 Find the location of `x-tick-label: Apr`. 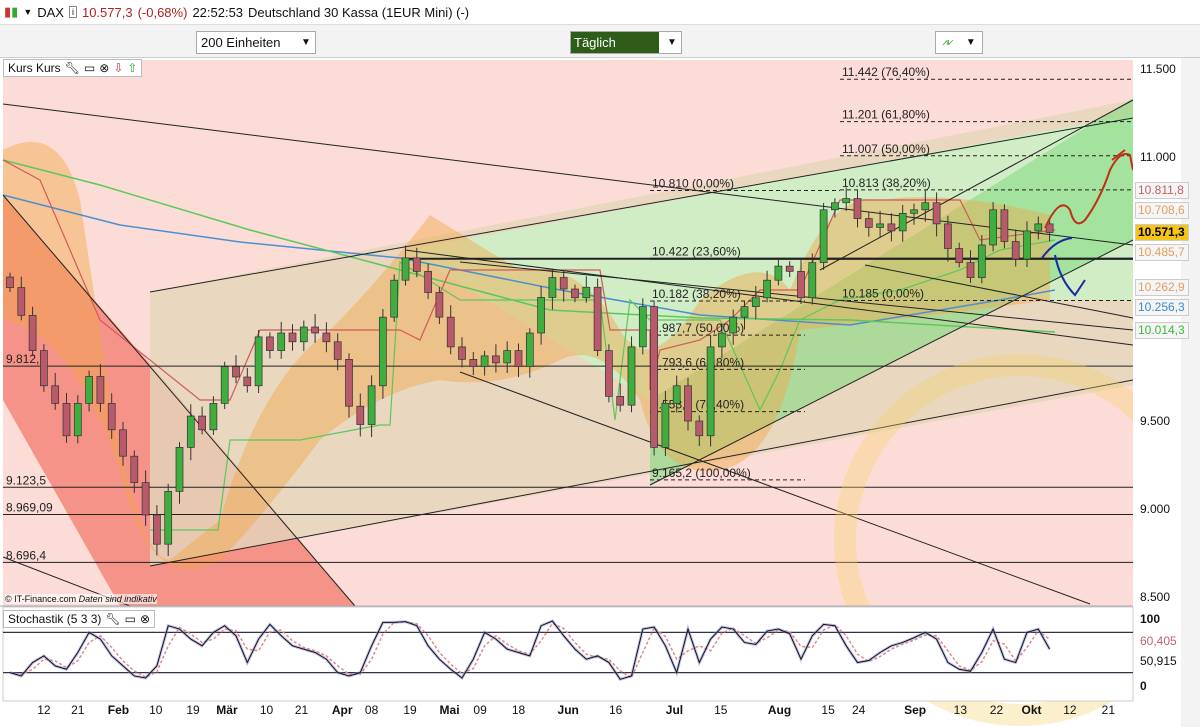

x-tick-label: Apr is located at coordinates (342, 710).